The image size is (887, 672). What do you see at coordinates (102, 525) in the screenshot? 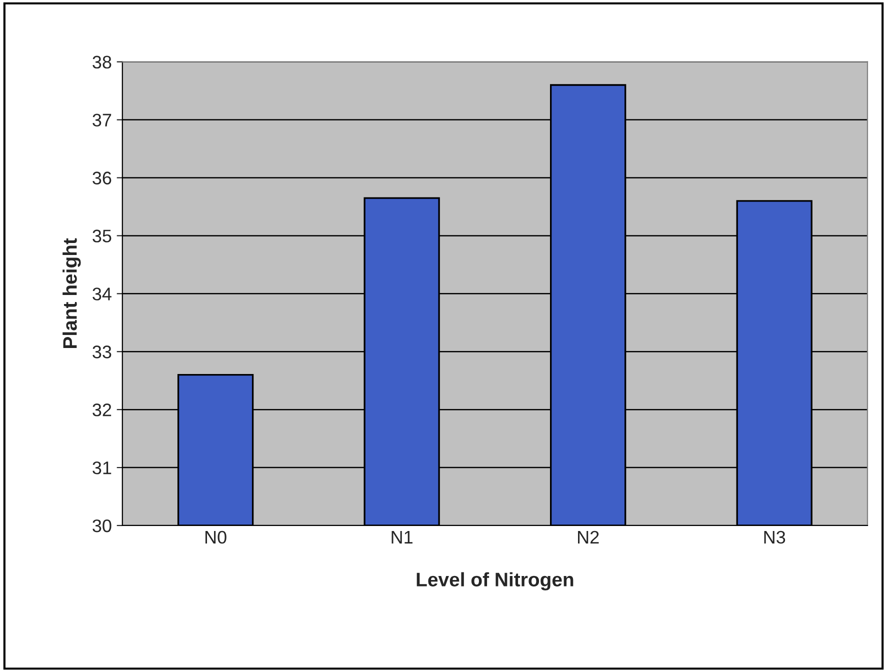
I see `y-tick-label: 30` at bounding box center [102, 525].